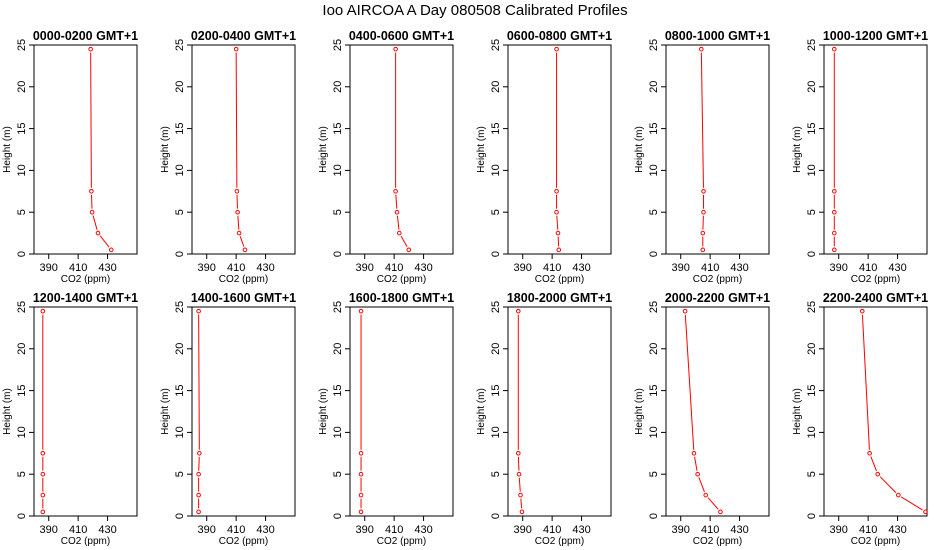 This screenshot has width=950, height=550. I want to click on panel-title: 1800-2000 GMT+1, so click(559, 298).